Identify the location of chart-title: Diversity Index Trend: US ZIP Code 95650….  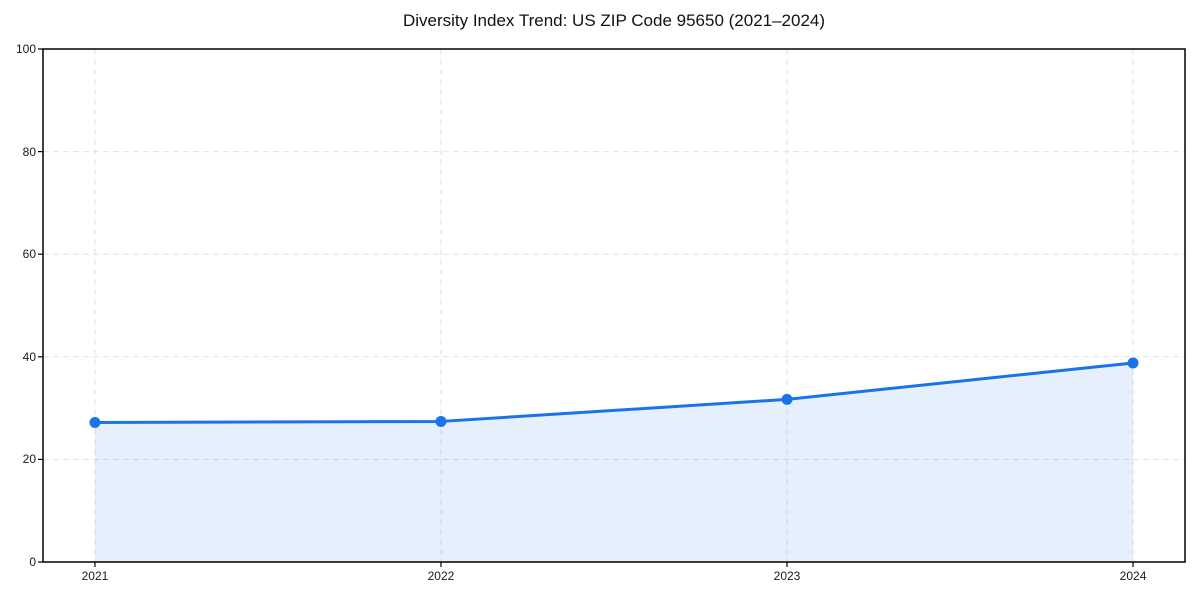
(614, 20).